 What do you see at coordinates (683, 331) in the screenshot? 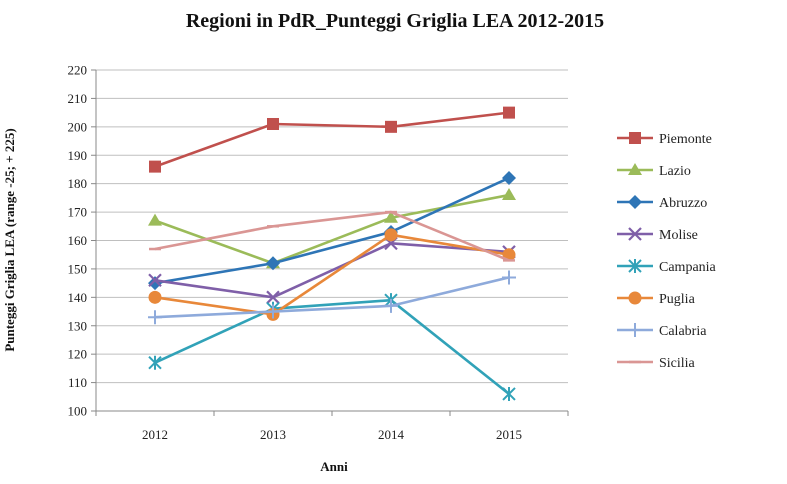
I see `legend-label: Calabria` at bounding box center [683, 331].